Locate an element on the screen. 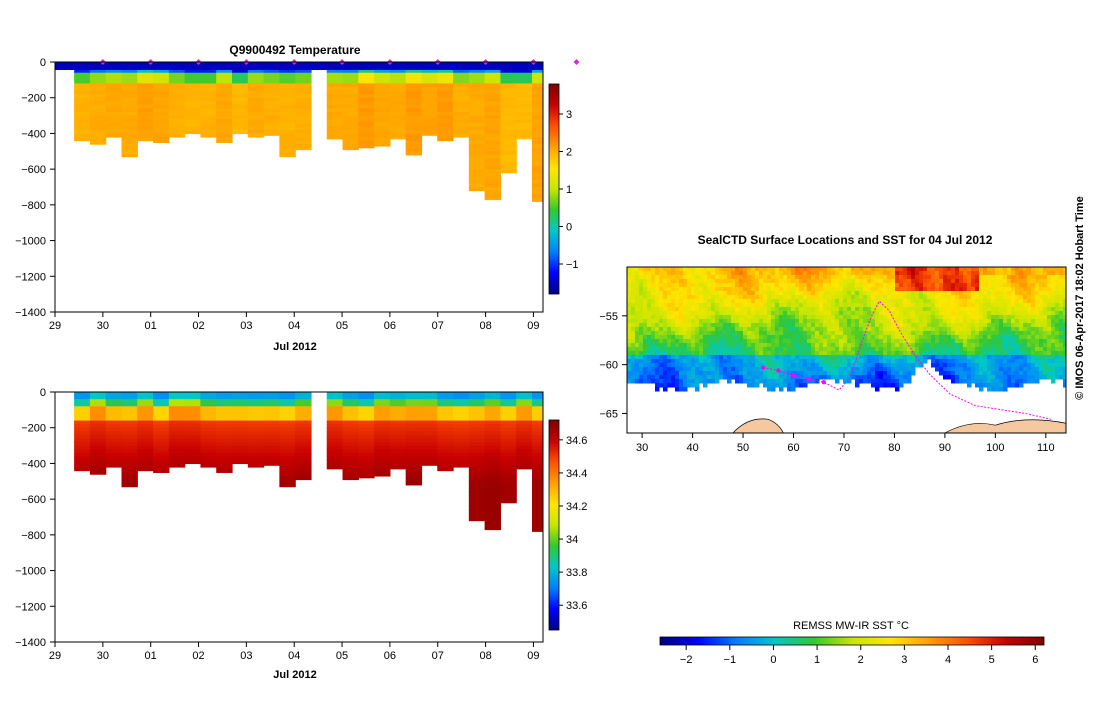 This screenshot has width=1099, height=705. x-tick-label: 29 is located at coordinates (55, 326).